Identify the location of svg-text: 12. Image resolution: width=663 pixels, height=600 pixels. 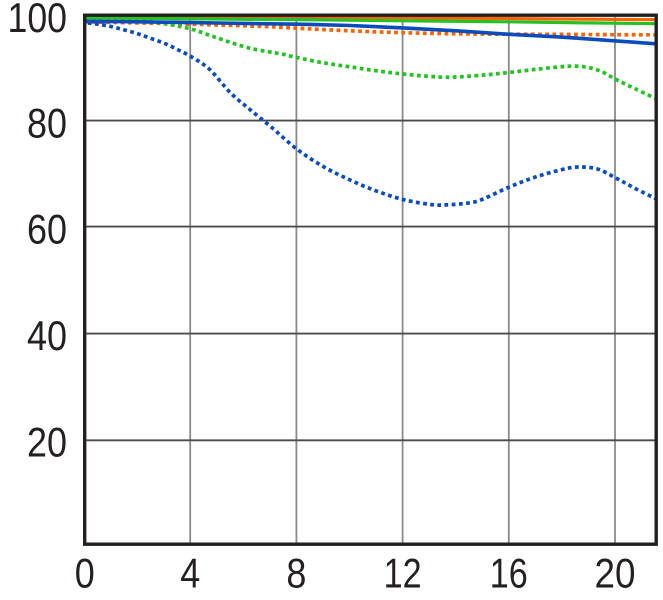
(403, 573).